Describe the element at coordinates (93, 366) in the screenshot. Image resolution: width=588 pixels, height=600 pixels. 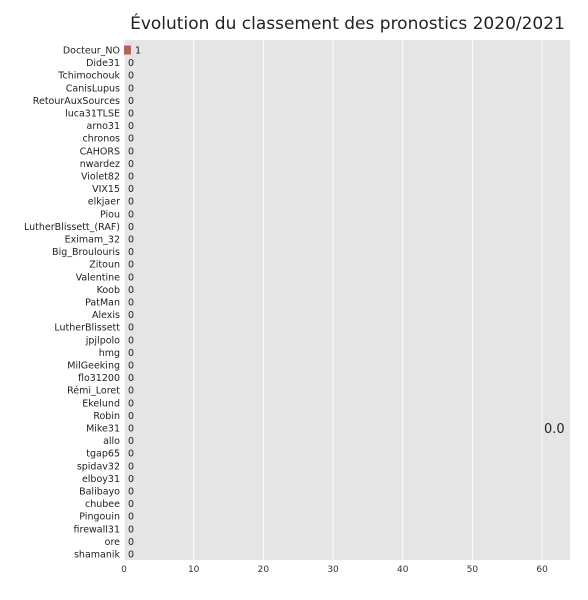
I see `category-label: MilGeeking` at that location.